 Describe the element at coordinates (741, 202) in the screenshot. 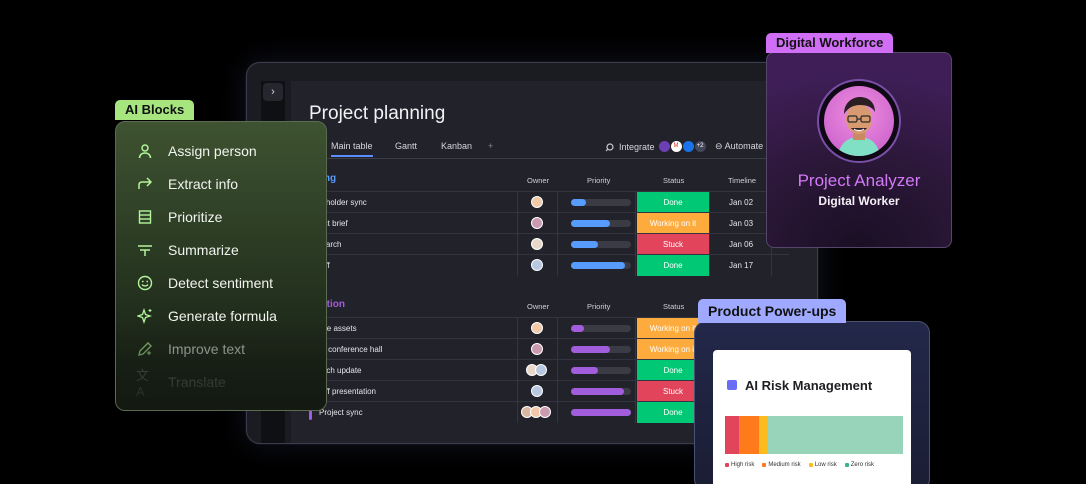

I see `timeline-date: Jan 02` at that location.